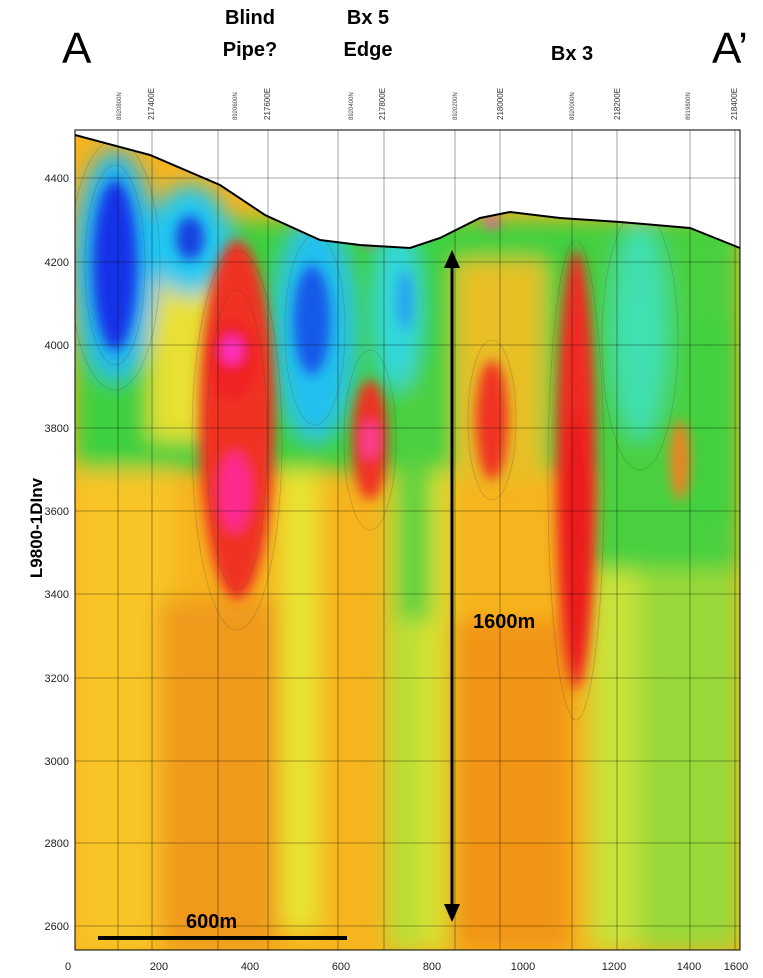  What do you see at coordinates (57, 429) in the screenshot?
I see `y-tick-label: 3800` at bounding box center [57, 429].